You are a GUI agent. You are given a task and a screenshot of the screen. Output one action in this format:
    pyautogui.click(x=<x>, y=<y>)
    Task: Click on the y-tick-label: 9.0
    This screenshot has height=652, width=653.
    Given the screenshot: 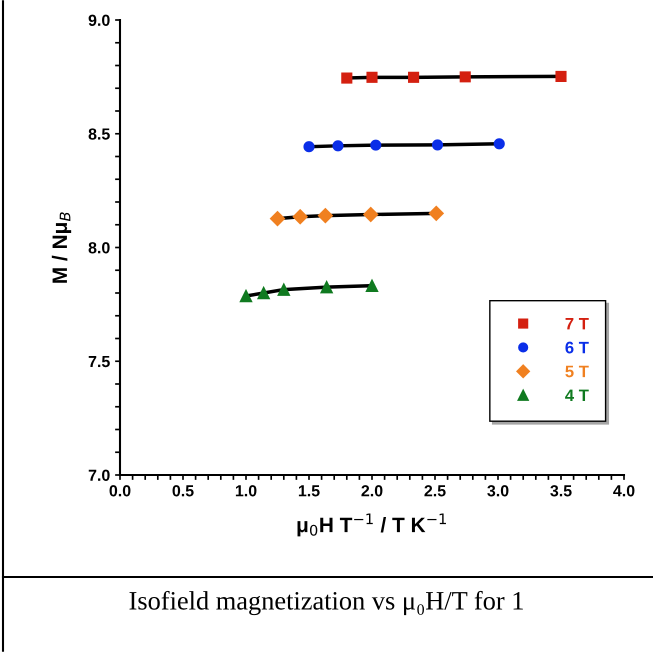 What is the action you would take?
    pyautogui.click(x=99, y=20)
    